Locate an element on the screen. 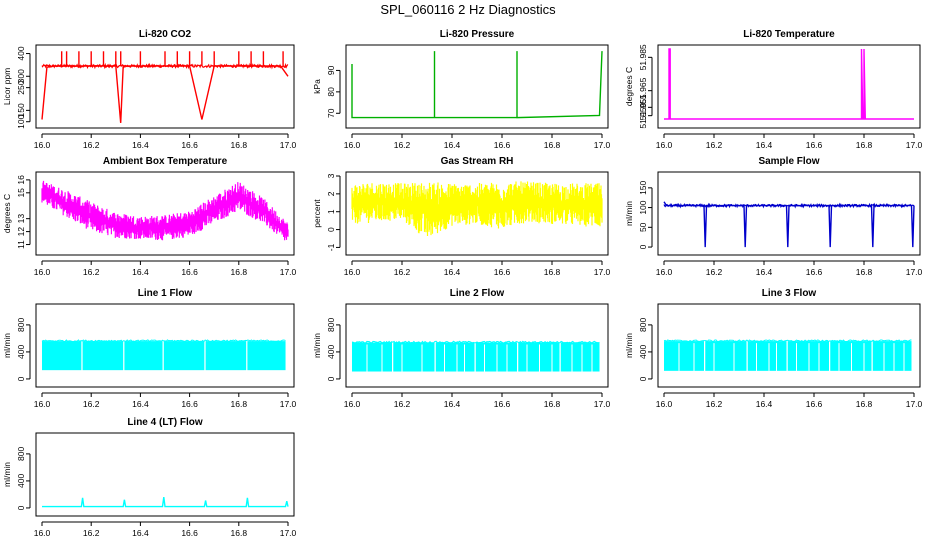 The width and height of the screenshot is (936, 540). y-tick-label: 250 is located at coordinates (21, 87).